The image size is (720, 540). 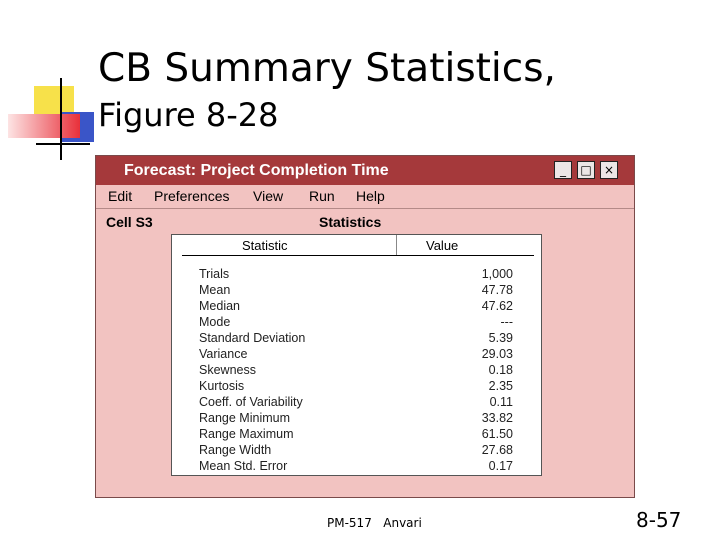 I want to click on table-row: Skewness 0.18, so click(x=357, y=371).